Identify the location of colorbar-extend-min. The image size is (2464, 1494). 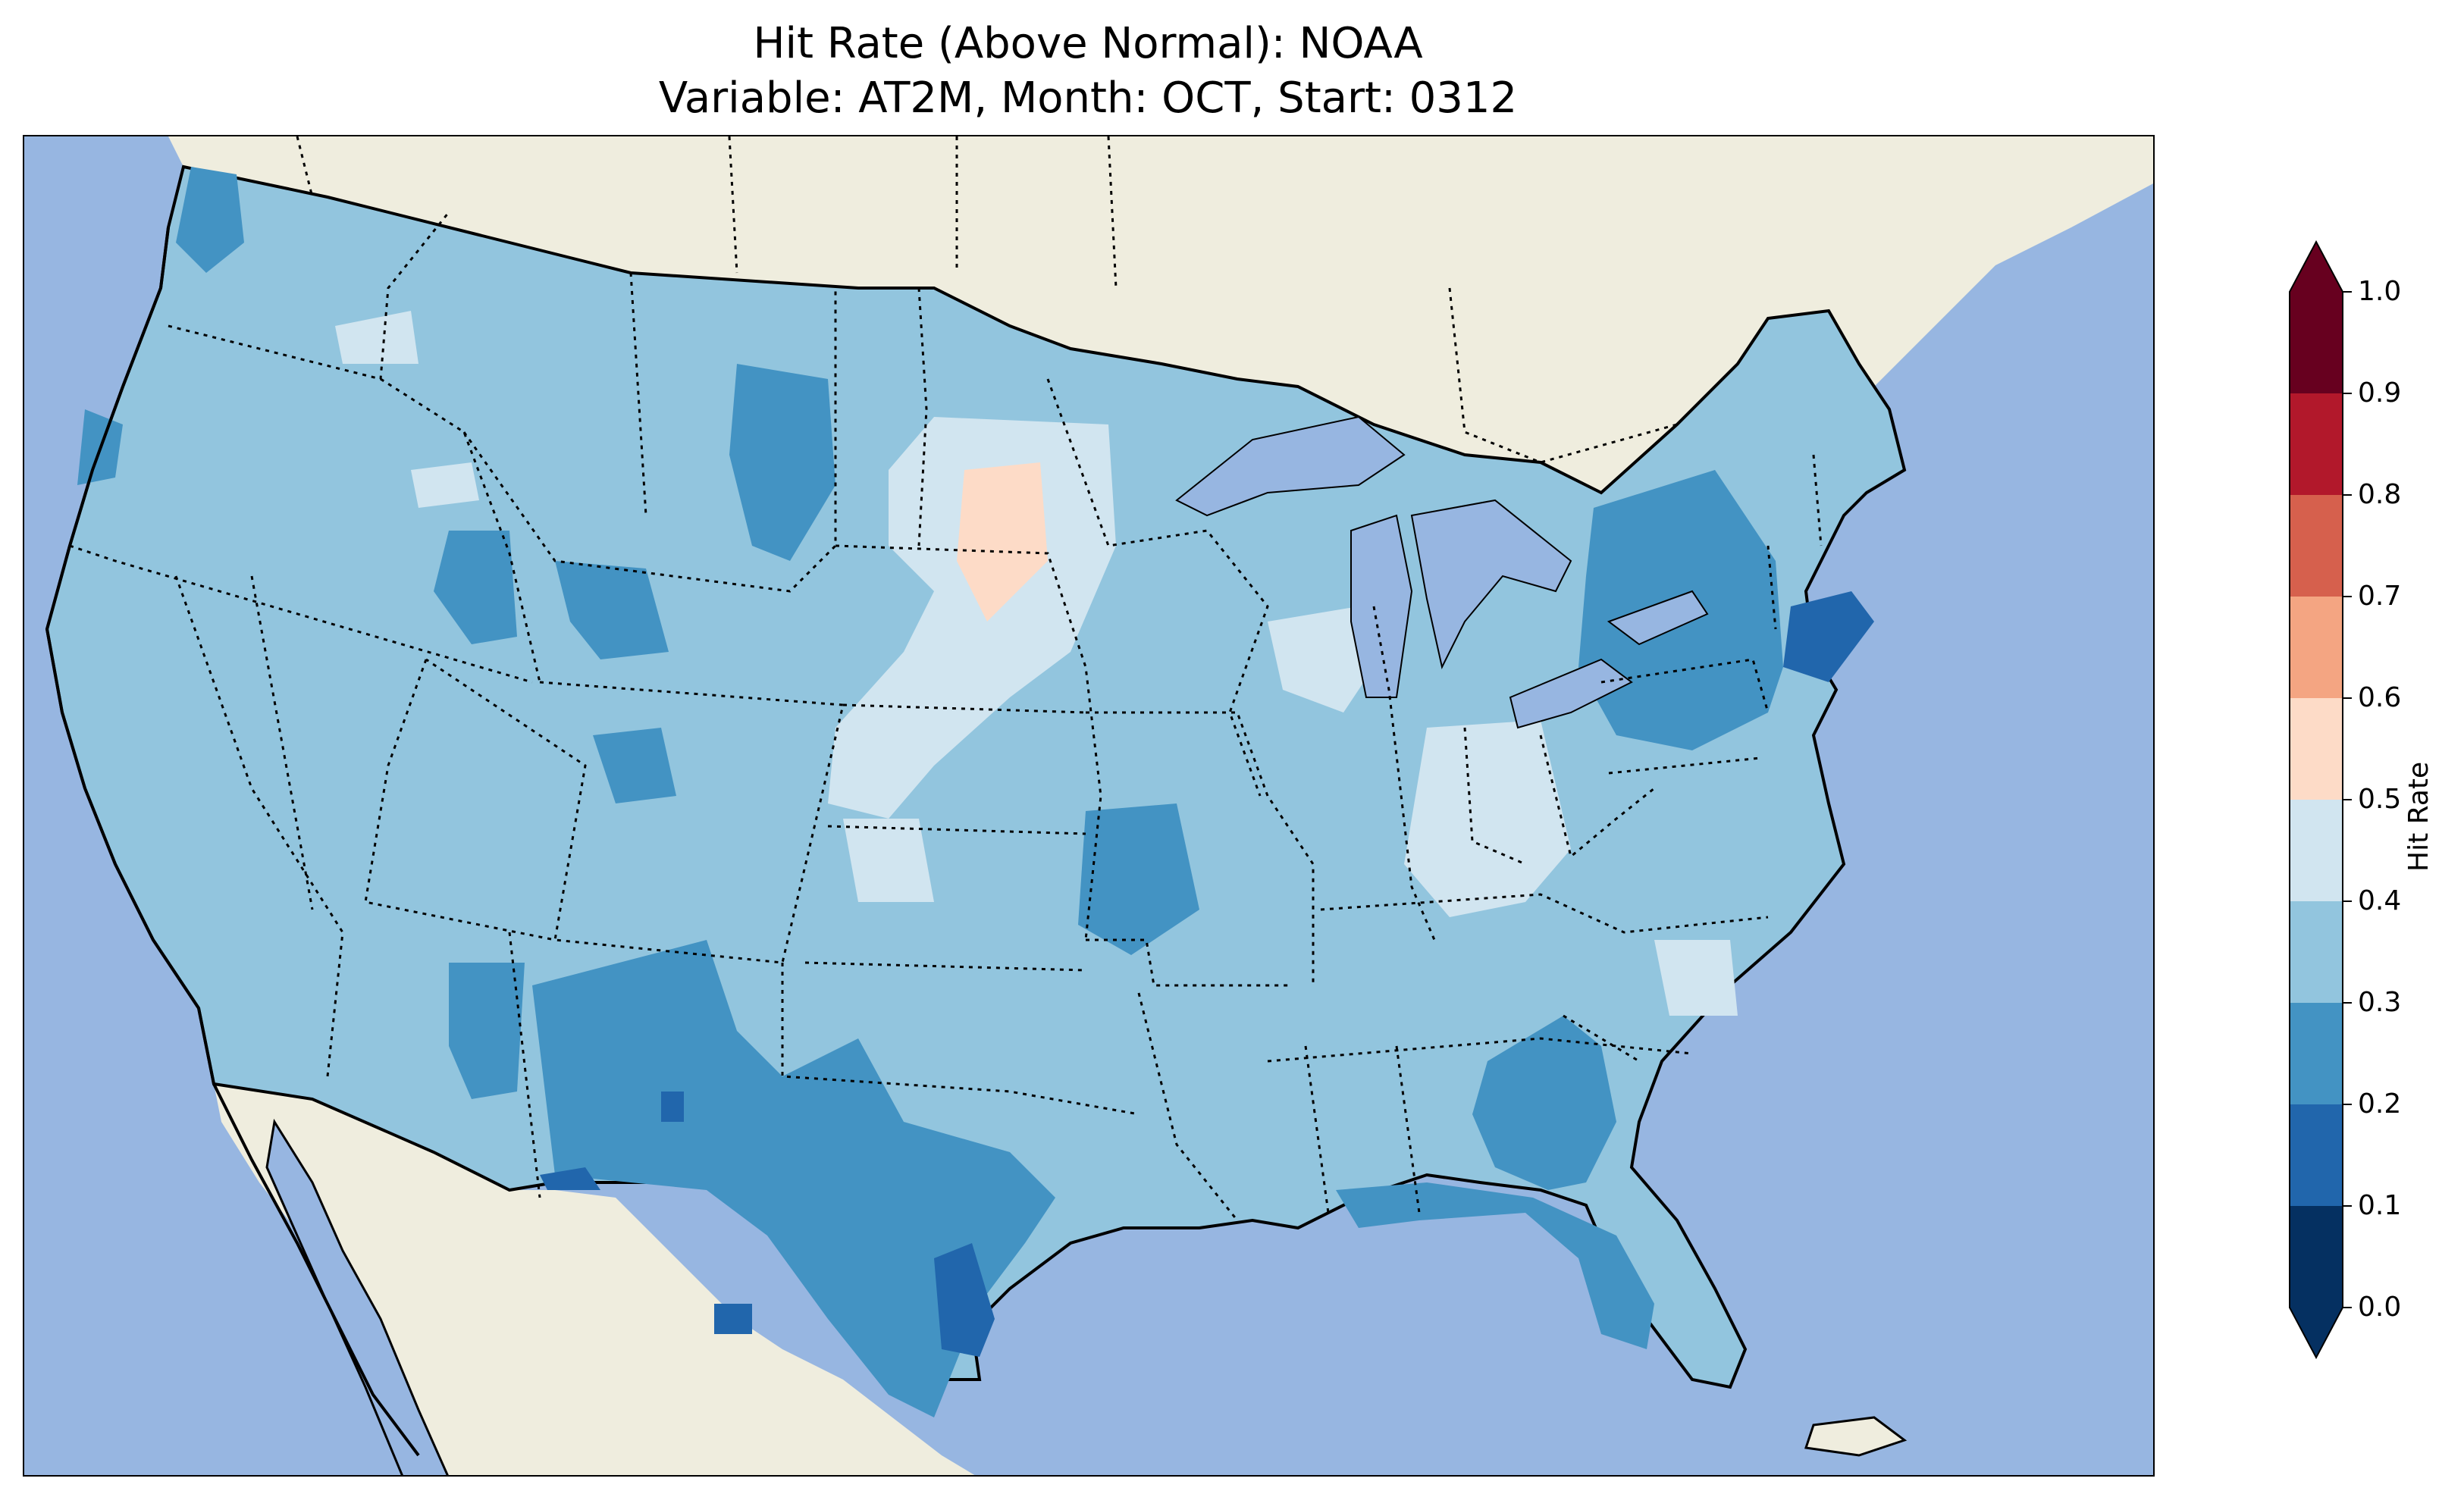
(2317, 1333).